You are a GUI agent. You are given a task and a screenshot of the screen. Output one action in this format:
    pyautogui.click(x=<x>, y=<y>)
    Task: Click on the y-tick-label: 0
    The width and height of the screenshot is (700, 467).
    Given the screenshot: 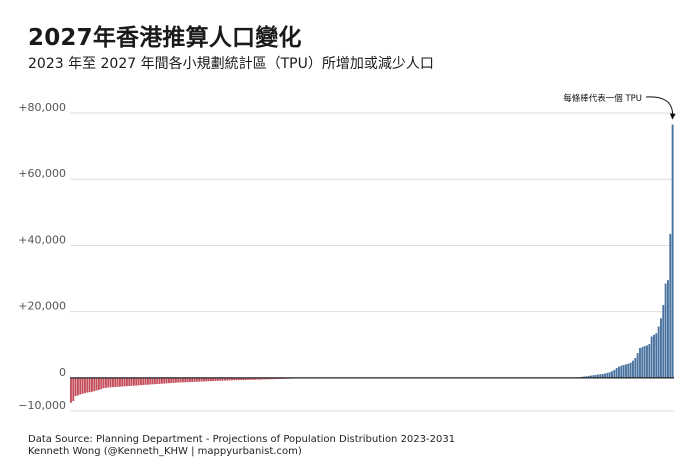 What is the action you would take?
    pyautogui.click(x=62, y=372)
    